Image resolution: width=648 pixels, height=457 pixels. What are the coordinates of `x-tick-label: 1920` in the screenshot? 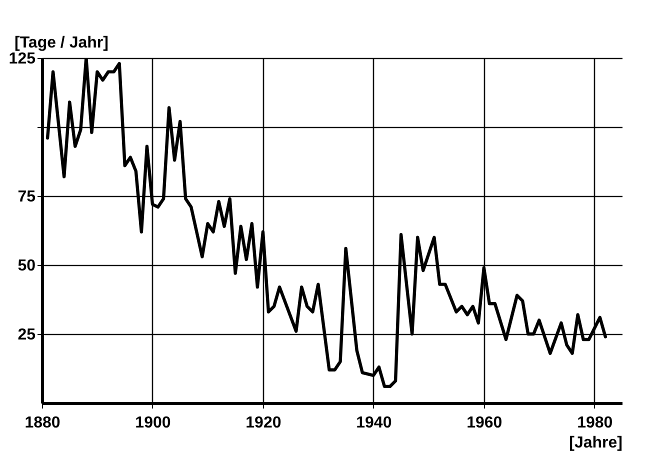 It's located at (264, 423).